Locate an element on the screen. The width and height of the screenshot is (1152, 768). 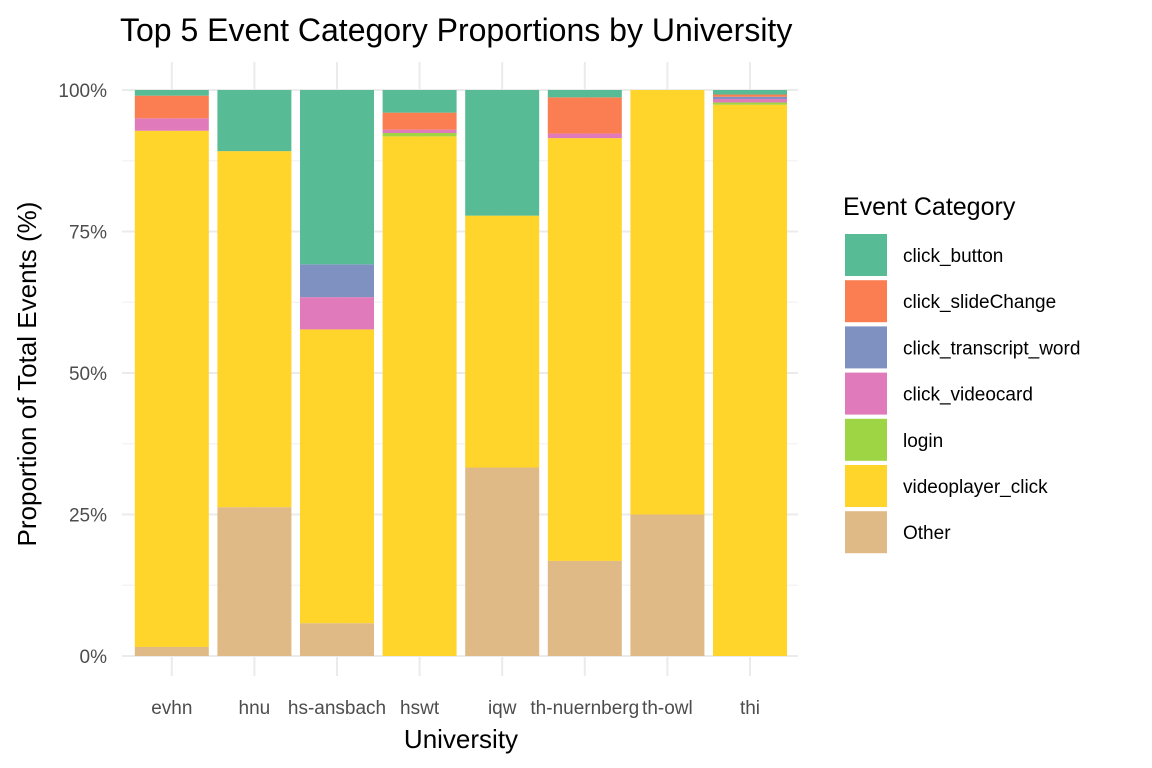
bar-segment-thi-login is located at coordinates (750, 103).